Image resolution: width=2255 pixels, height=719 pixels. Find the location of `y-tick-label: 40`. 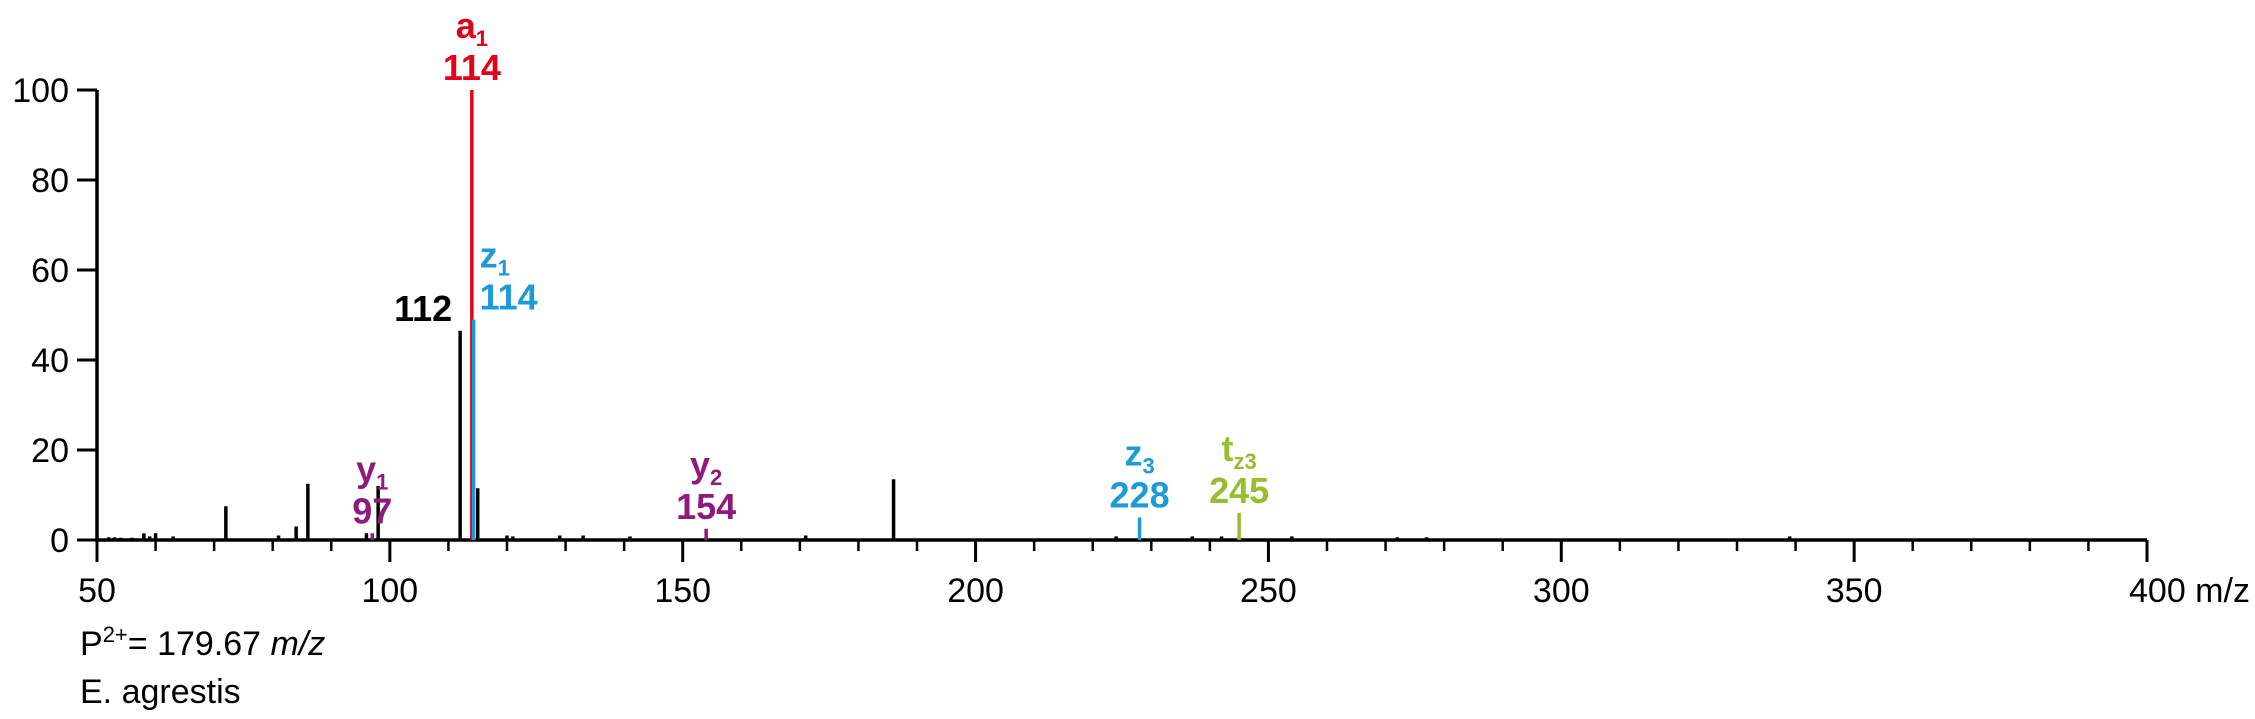

y-tick-label: 40 is located at coordinates (50, 361).